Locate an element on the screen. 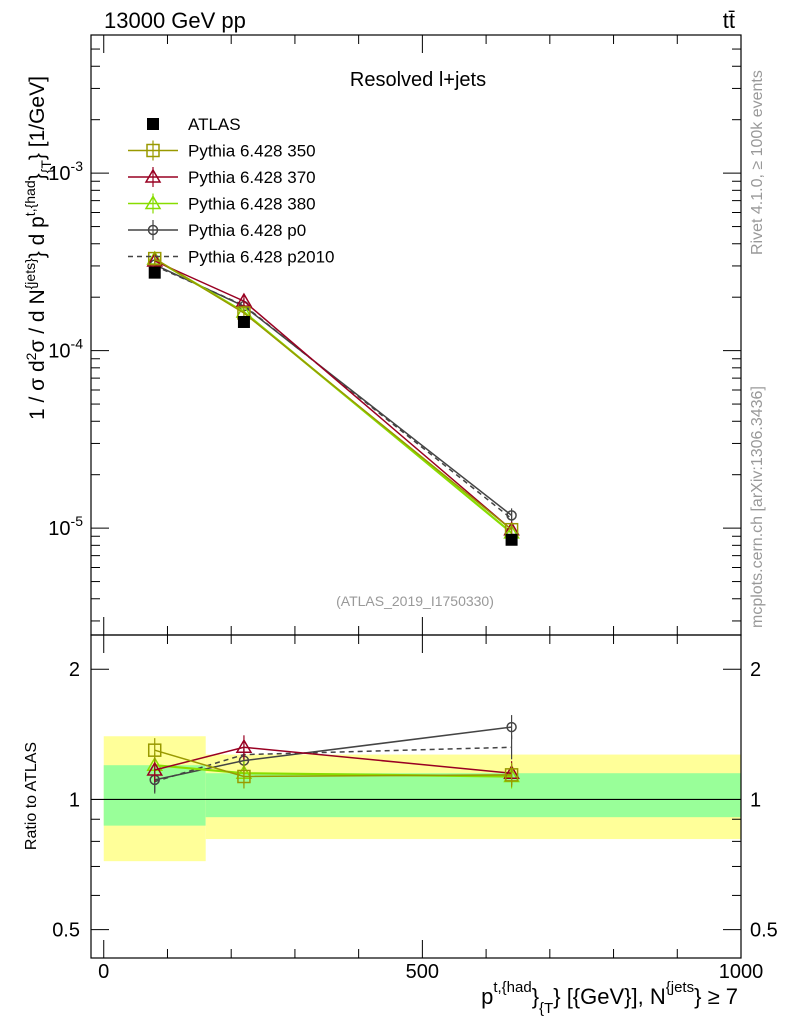 The height and width of the screenshot is (1029, 786). x-tick-label: 1000 is located at coordinates (741, 972).